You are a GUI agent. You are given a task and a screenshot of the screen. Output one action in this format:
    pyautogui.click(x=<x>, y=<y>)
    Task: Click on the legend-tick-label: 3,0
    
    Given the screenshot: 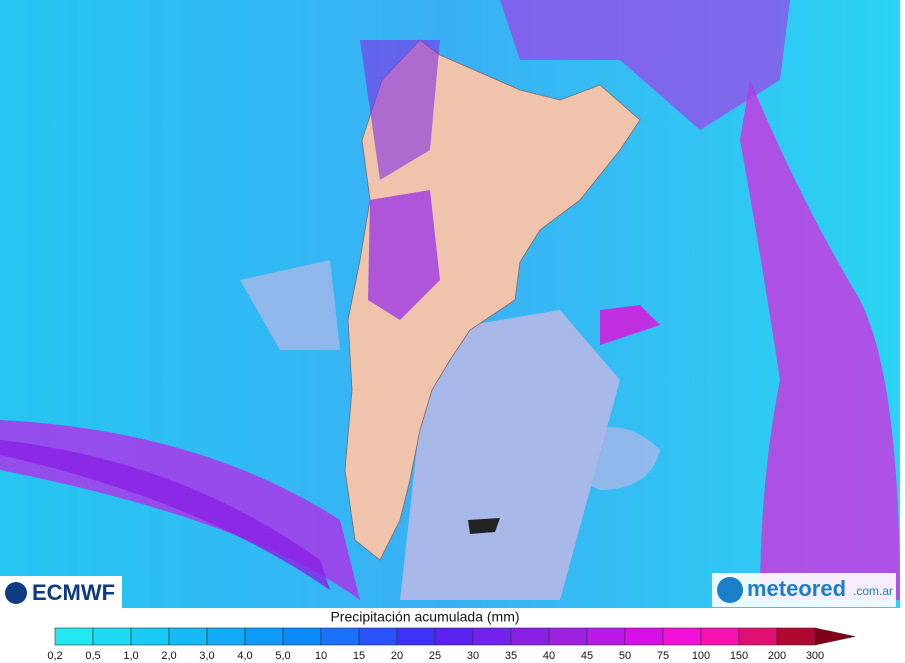 What is the action you would take?
    pyautogui.click(x=206, y=656)
    